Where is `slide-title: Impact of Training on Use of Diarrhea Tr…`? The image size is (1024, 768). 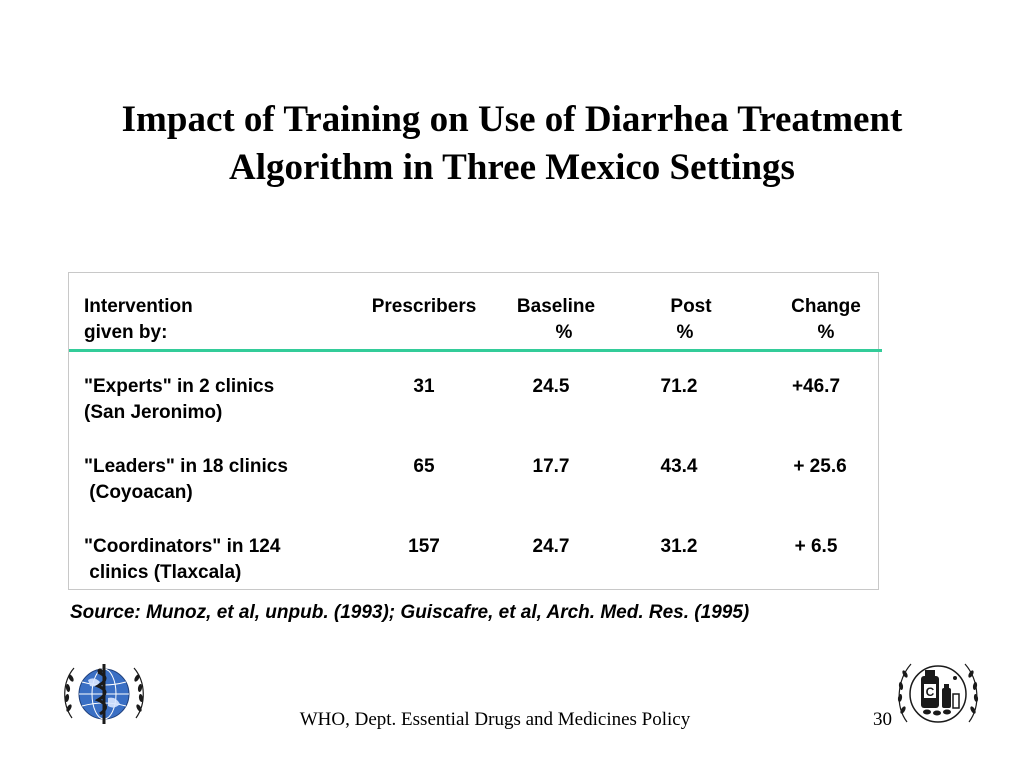
slide-title: Impact of Training on Use of Diarrhea Tr… is located at coordinates (512, 144).